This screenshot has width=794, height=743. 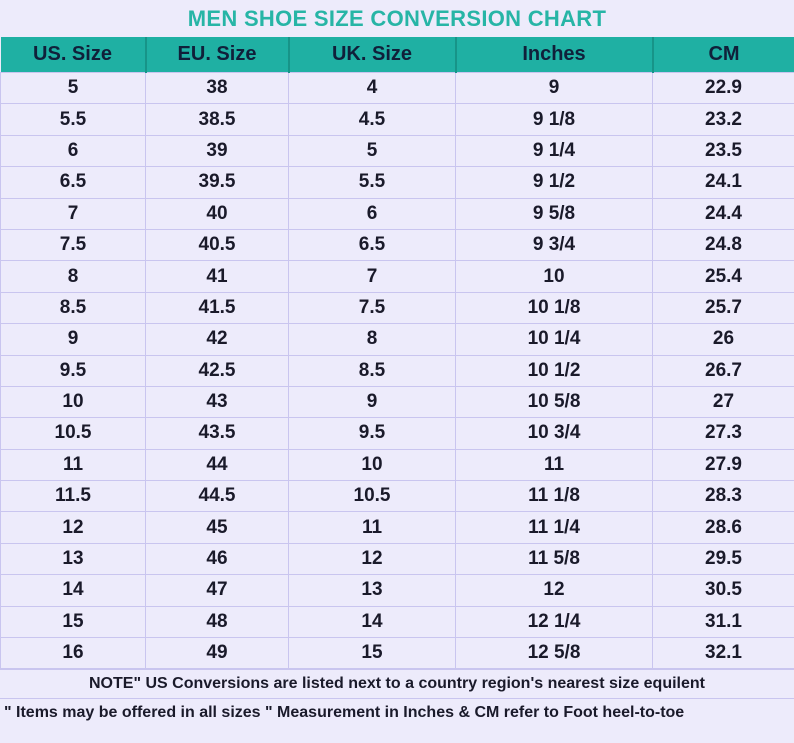 I want to click on table-cell: 27.9, so click(x=723, y=465).